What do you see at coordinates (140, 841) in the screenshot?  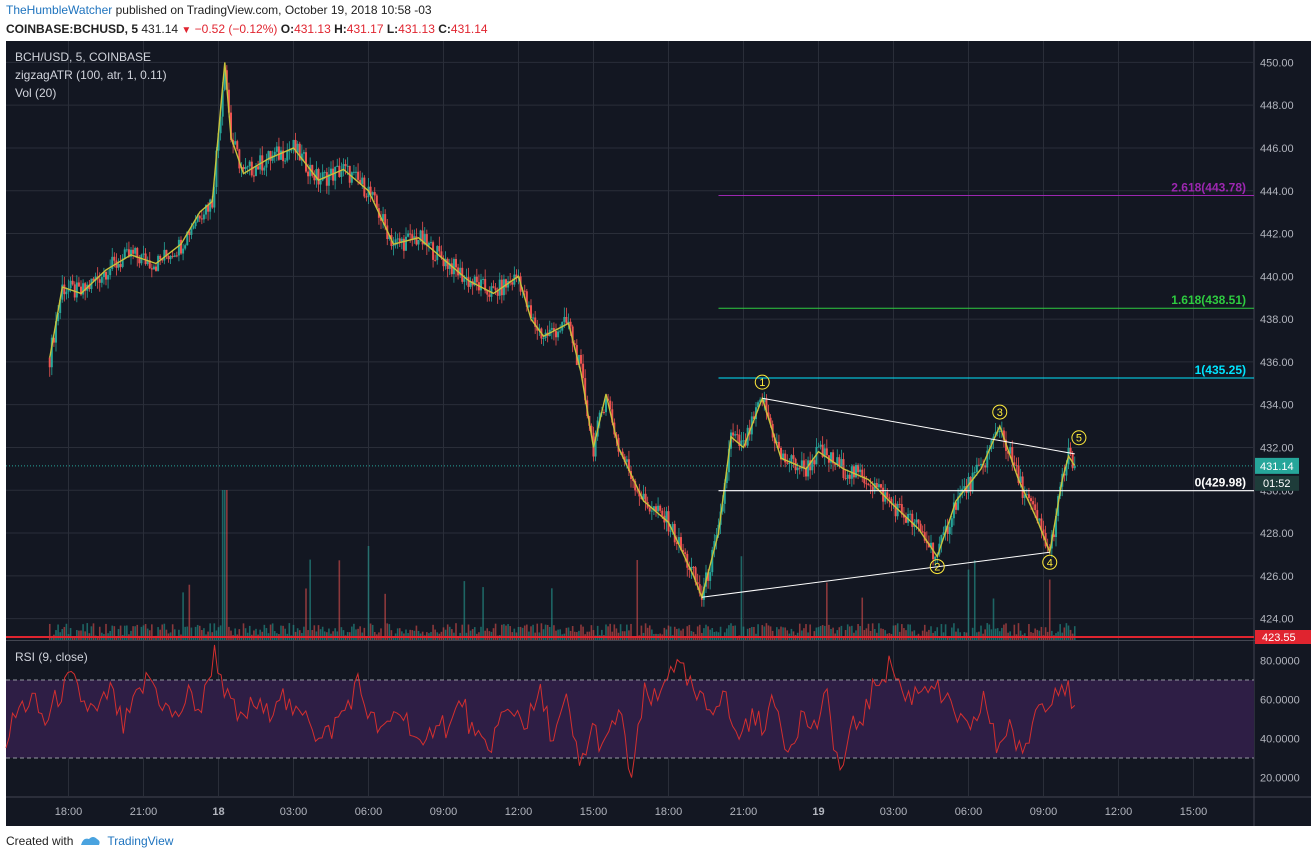 I see `tradingview-link: TradingView` at bounding box center [140, 841].